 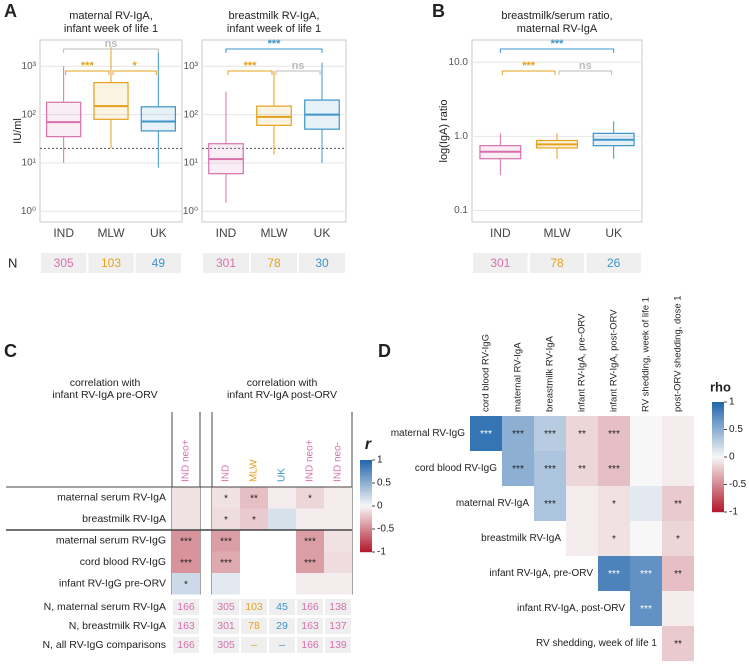 What do you see at coordinates (678, 353) in the screenshot?
I see `column-label: post-ORV shedding, dose 1` at bounding box center [678, 353].